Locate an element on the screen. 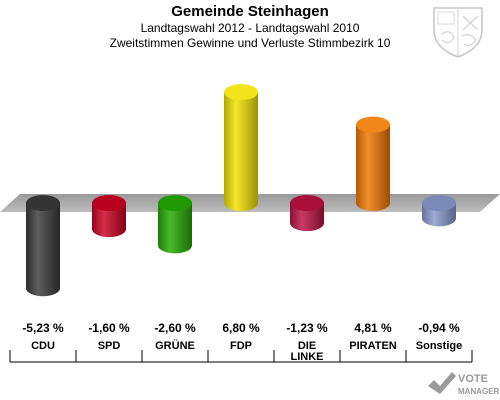 The height and width of the screenshot is (400, 500). bar-fdp is located at coordinates (241, 147).